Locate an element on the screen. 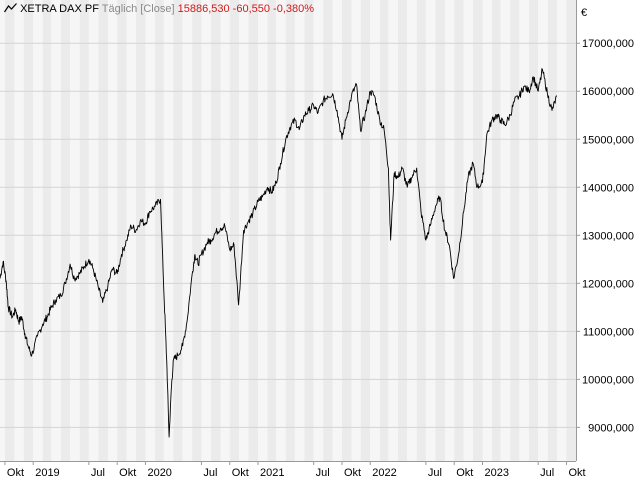 The width and height of the screenshot is (640, 485). y-tick-label: 17000,000 is located at coordinates (608, 44).